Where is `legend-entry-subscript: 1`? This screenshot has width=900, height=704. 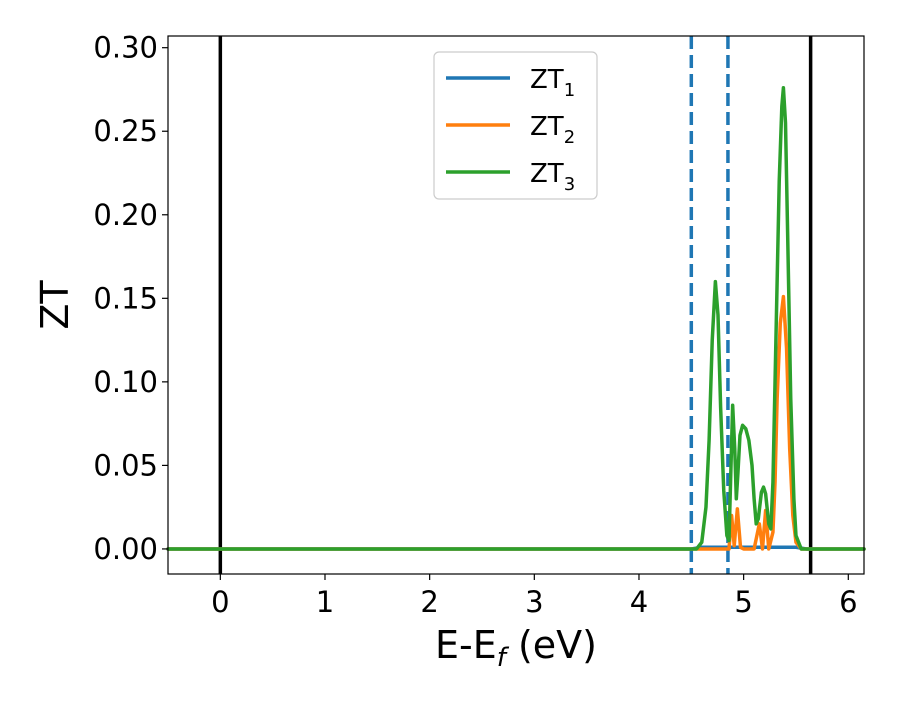
legend-entry-subscript: 1 is located at coordinates (569, 90).